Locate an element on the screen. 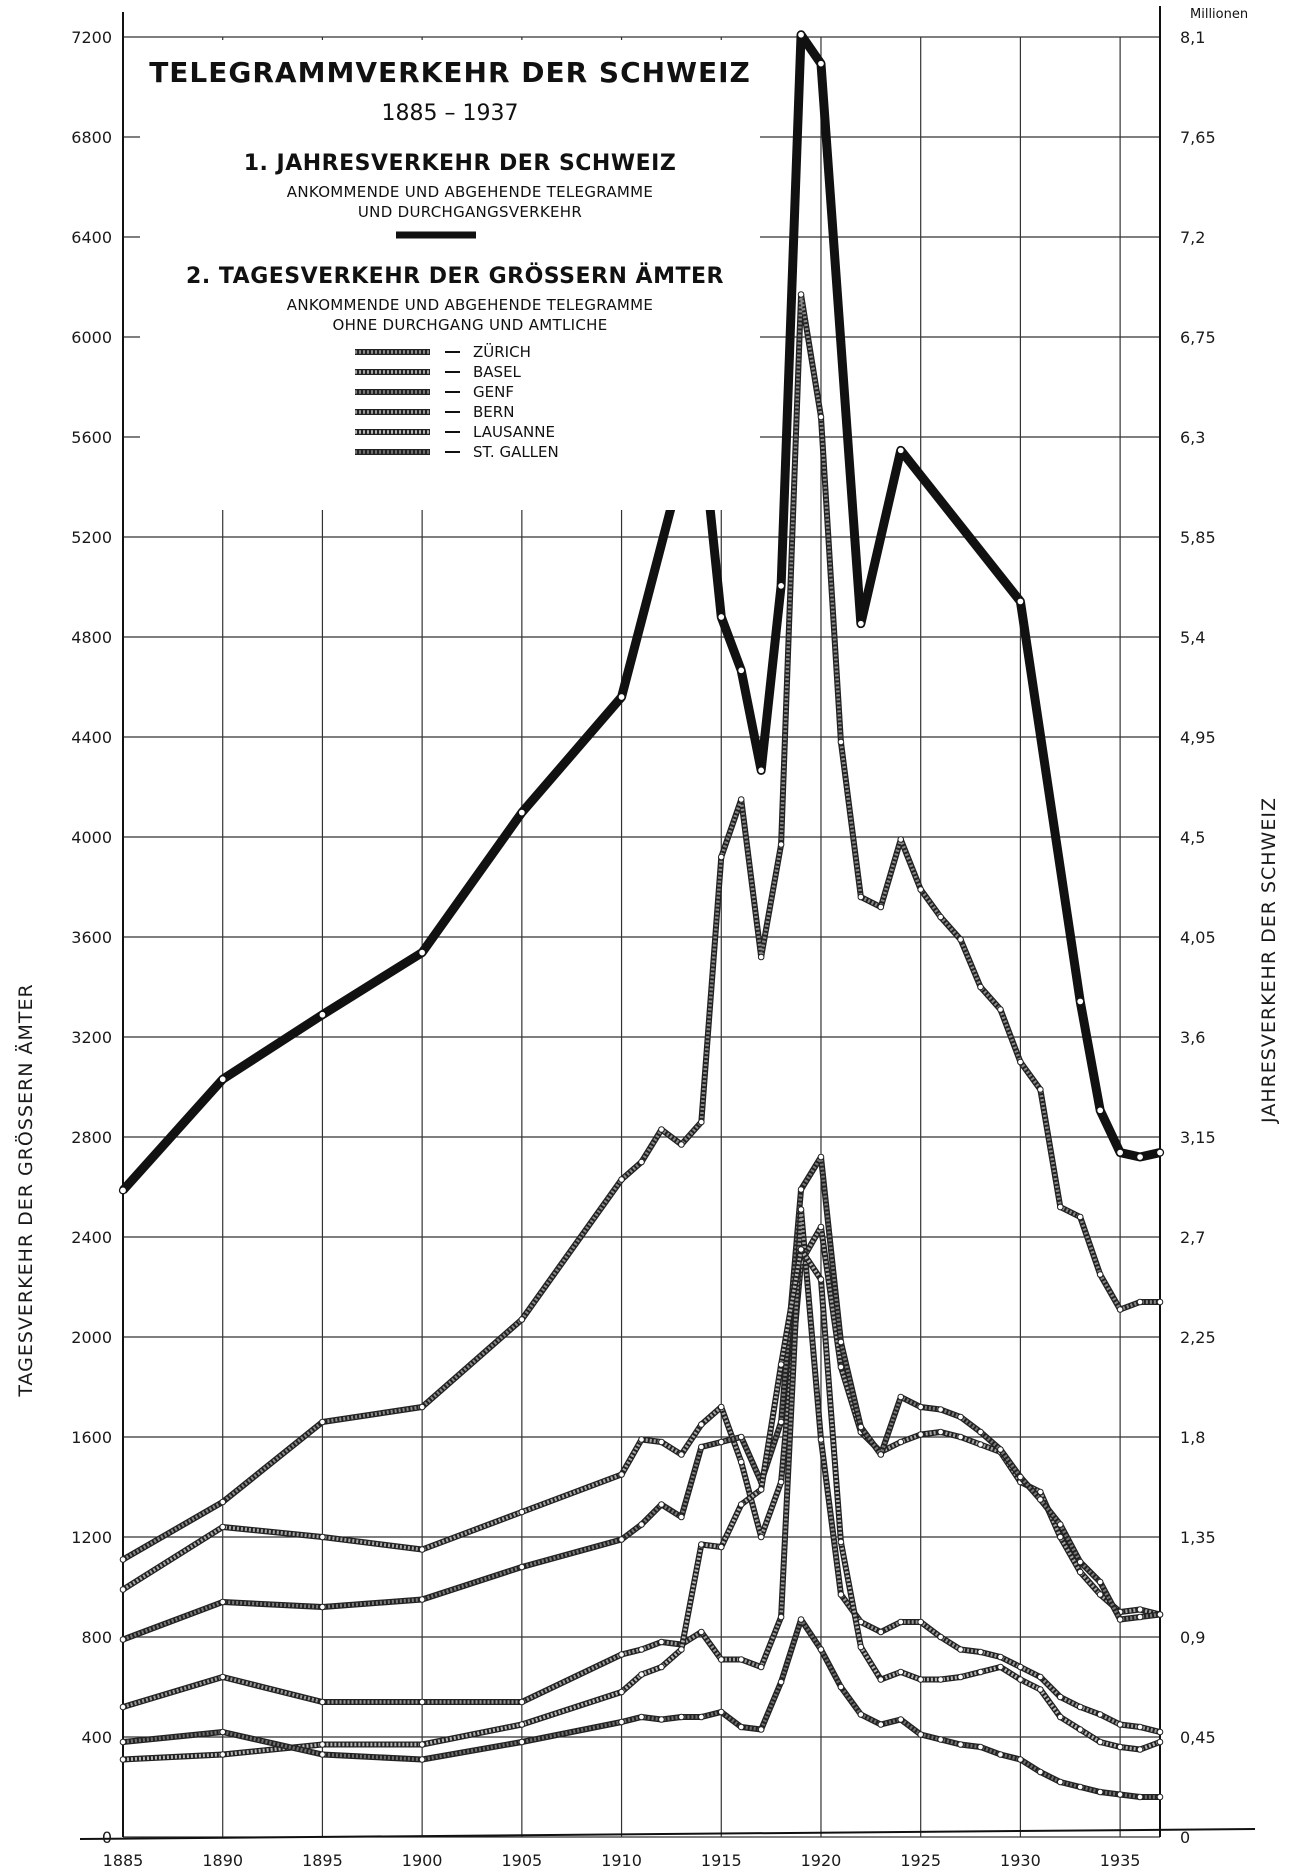  right-tick-label: 5,4 is located at coordinates (1192, 637).